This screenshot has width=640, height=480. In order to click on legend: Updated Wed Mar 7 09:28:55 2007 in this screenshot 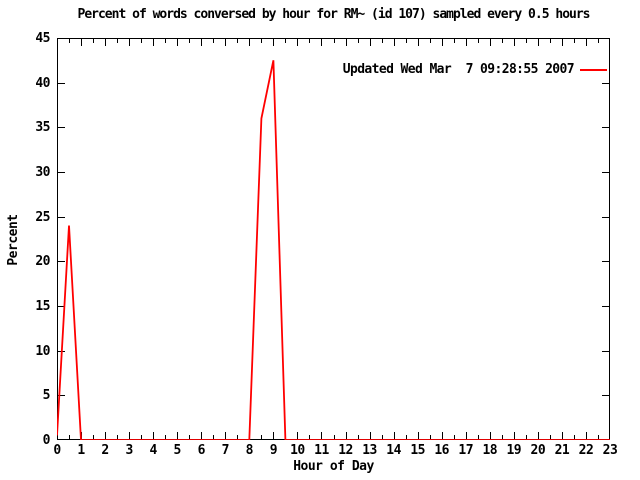, I will do `click(446, 58)`.